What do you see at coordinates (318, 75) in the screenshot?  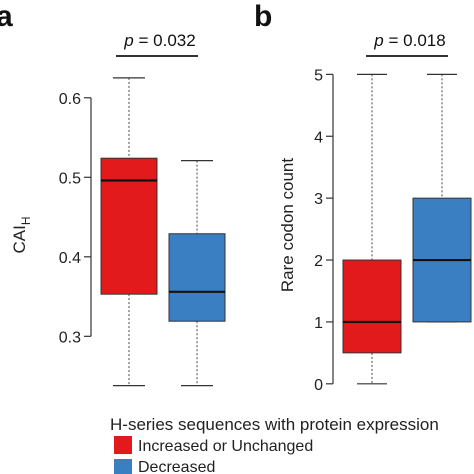 I see `panel-b-y-tick-label: 5` at bounding box center [318, 75].